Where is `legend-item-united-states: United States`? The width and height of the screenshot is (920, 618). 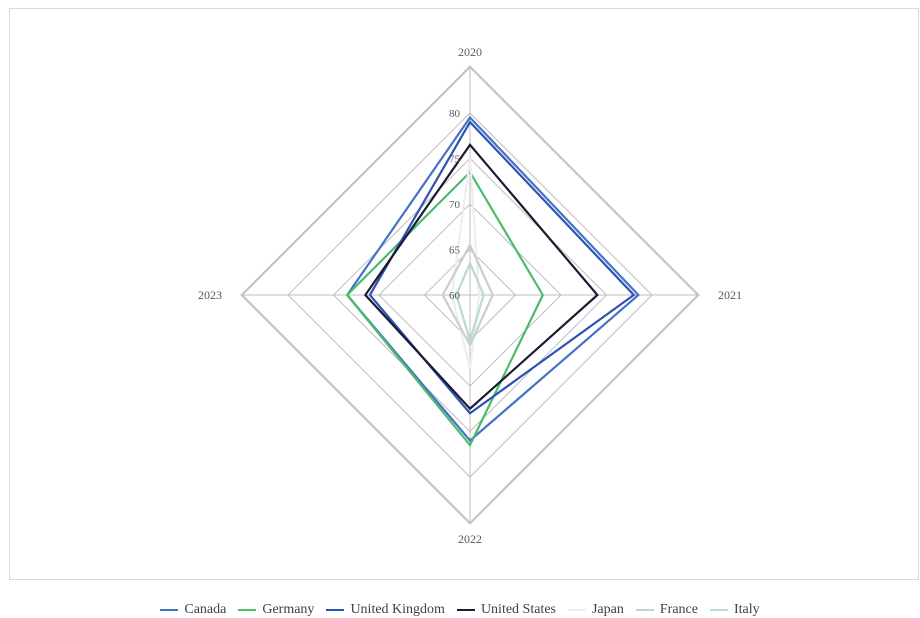 legend-item-united-states: United States is located at coordinates (506, 610).